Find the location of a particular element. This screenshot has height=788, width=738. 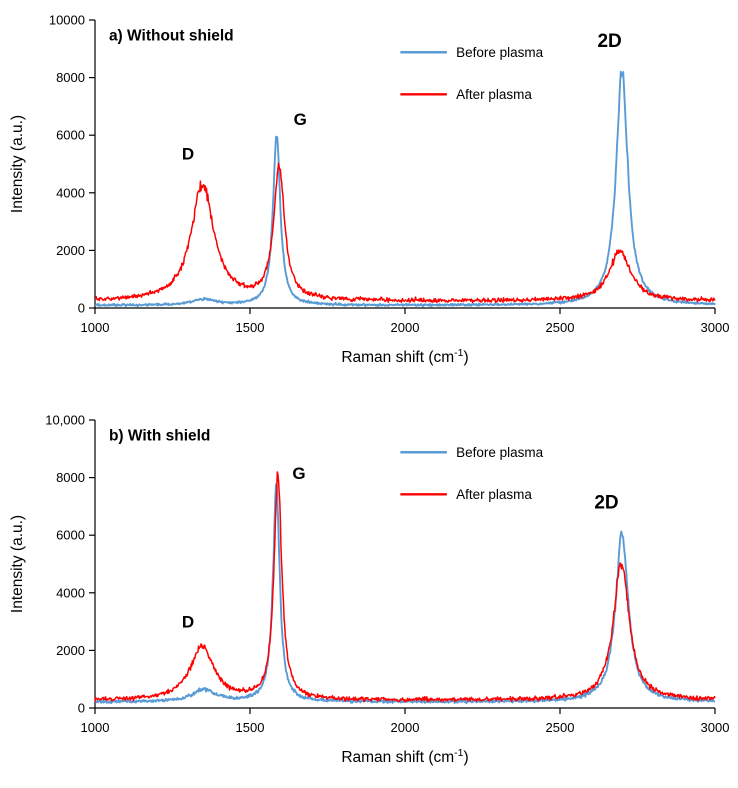

y-tick-label: 10000 is located at coordinates (67, 20).